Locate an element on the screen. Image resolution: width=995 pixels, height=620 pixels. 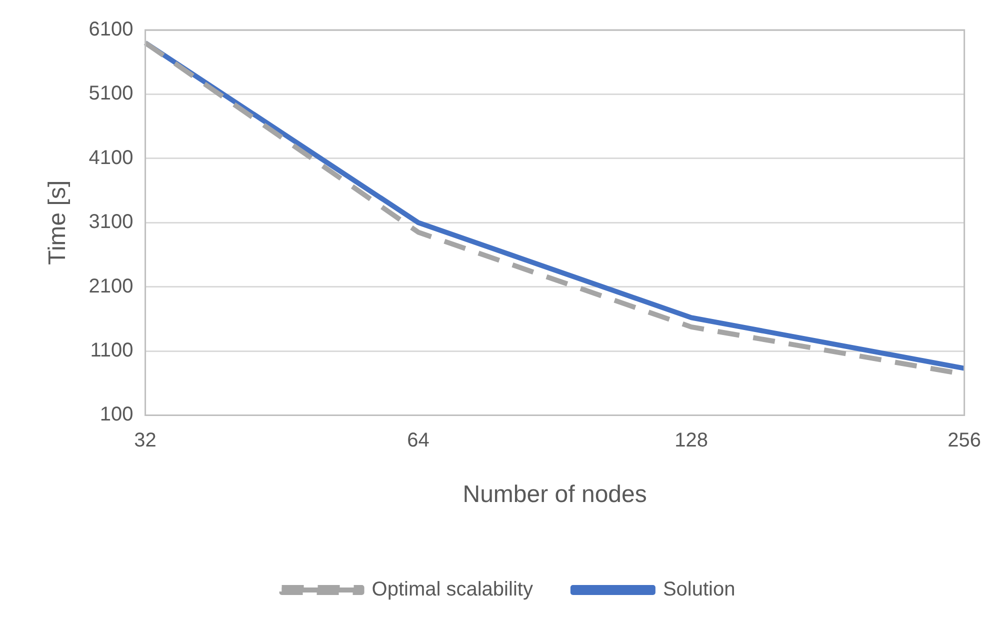
legend-label: Solution is located at coordinates (699, 589).